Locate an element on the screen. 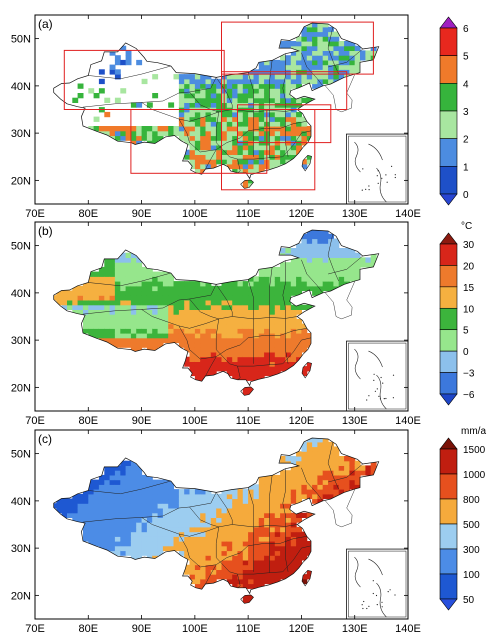 Image resolution: width=493 pixels, height=642 pixels. colorbar-label: 3 is located at coordinates (466, 112).